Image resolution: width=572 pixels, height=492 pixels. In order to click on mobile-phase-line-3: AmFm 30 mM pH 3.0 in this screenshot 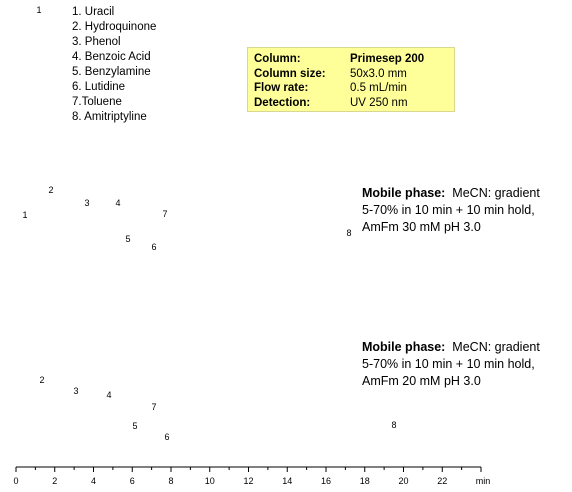, I will do `click(421, 227)`.